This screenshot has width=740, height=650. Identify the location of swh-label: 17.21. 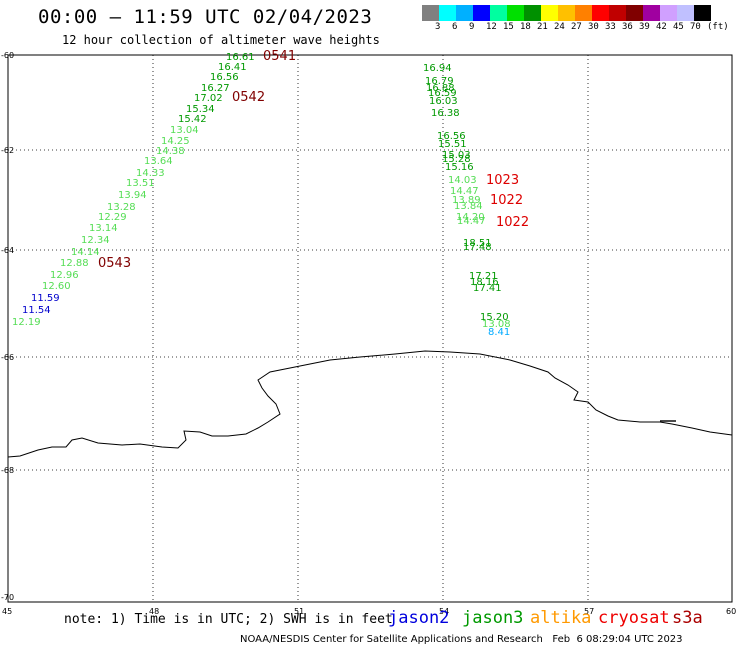
(483, 276).